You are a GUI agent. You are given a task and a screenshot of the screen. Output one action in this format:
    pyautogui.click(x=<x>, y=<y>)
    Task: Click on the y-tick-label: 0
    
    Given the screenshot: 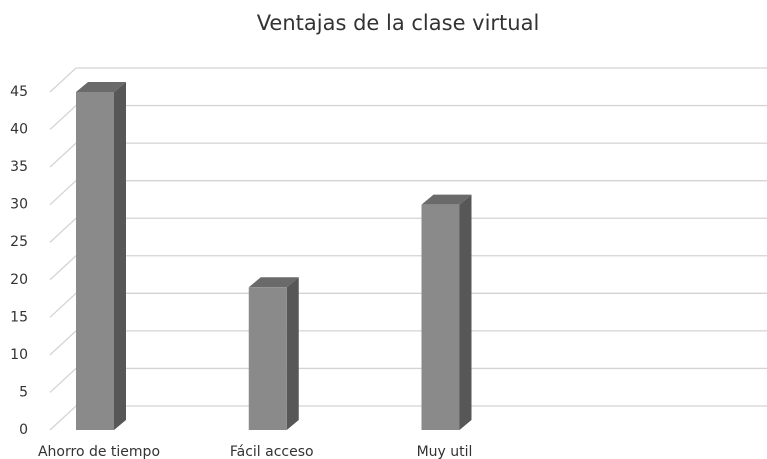 What is the action you would take?
    pyautogui.click(x=23, y=430)
    